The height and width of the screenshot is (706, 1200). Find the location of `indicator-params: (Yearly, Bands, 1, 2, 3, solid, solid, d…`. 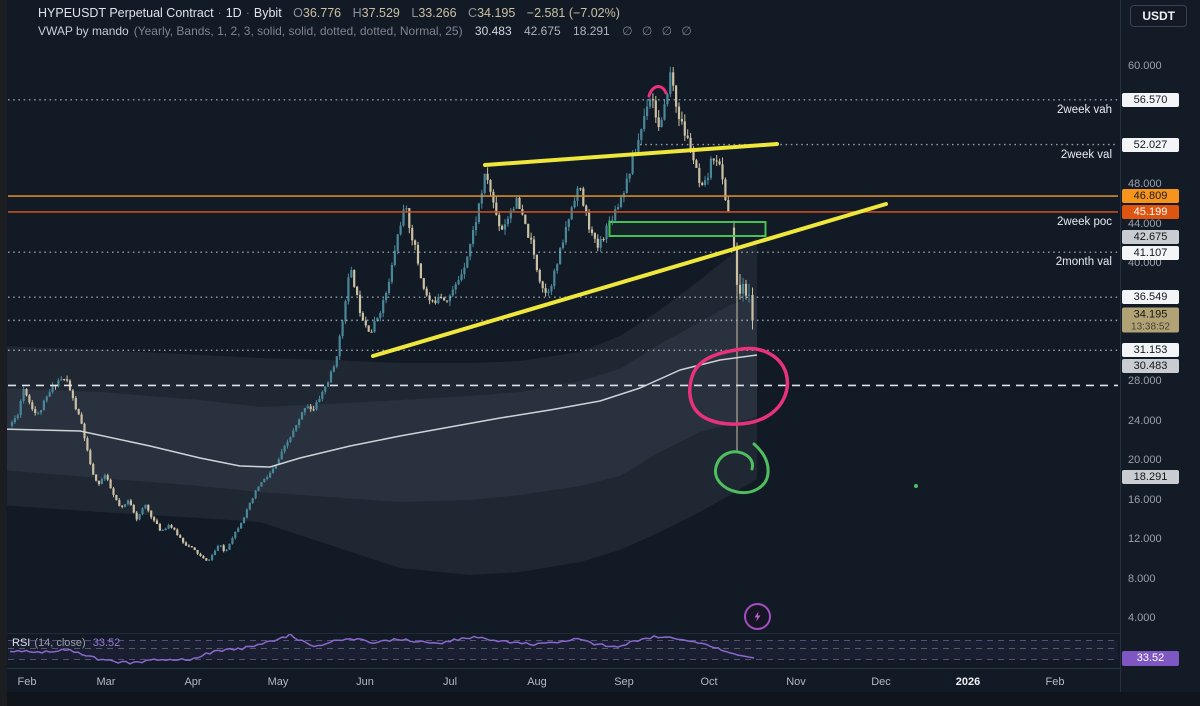

indicator-params: (Yearly, Bands, 1, 2, 3, solid, solid, d… is located at coordinates (298, 31).